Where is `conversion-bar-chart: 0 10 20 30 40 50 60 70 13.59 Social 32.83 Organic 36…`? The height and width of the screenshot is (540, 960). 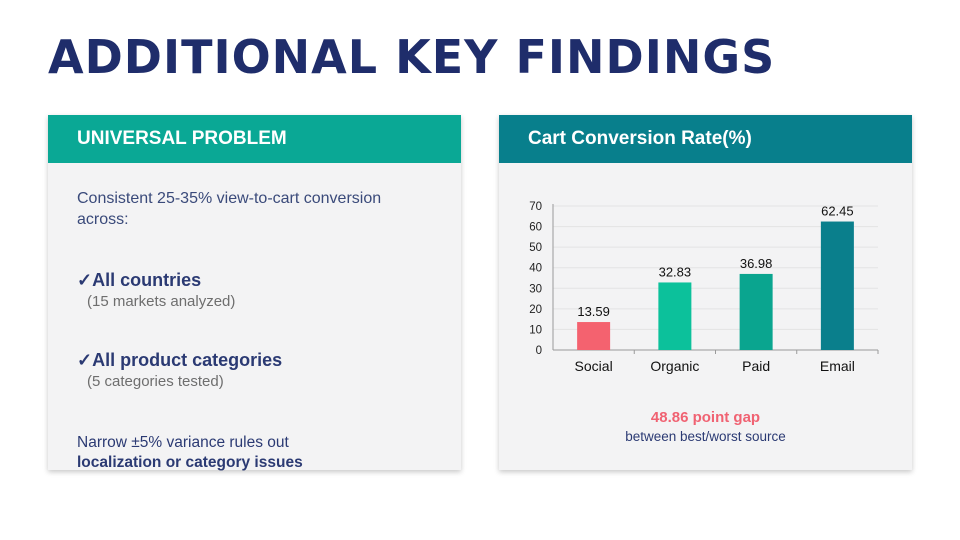
conversion-bar-chart: 0 10 20 30 40 50 60 70 13.59 Social 32.83 Organic 36… is located at coordinates (704, 287).